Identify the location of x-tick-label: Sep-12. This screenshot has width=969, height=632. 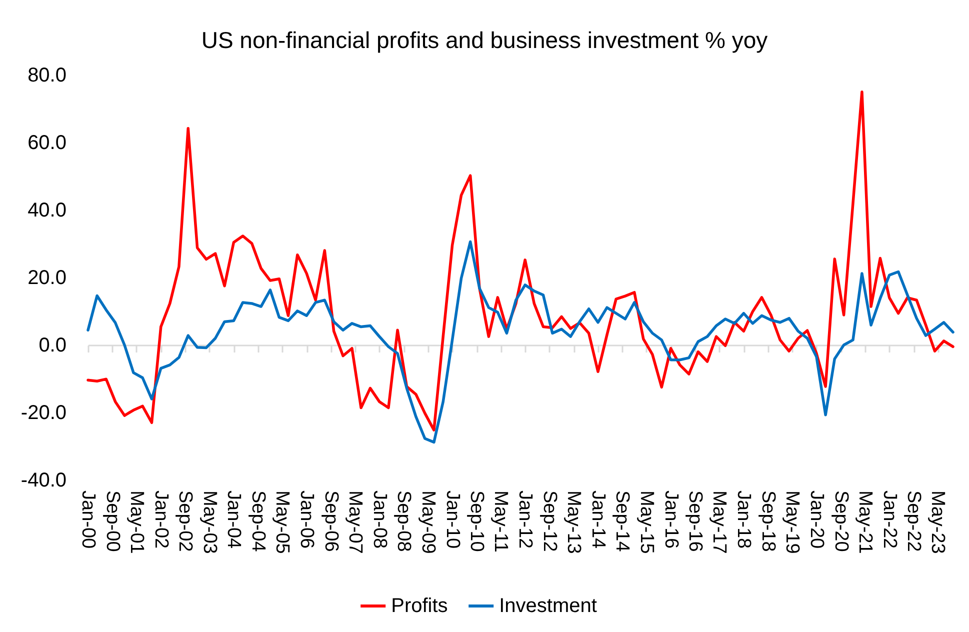
(549, 521).